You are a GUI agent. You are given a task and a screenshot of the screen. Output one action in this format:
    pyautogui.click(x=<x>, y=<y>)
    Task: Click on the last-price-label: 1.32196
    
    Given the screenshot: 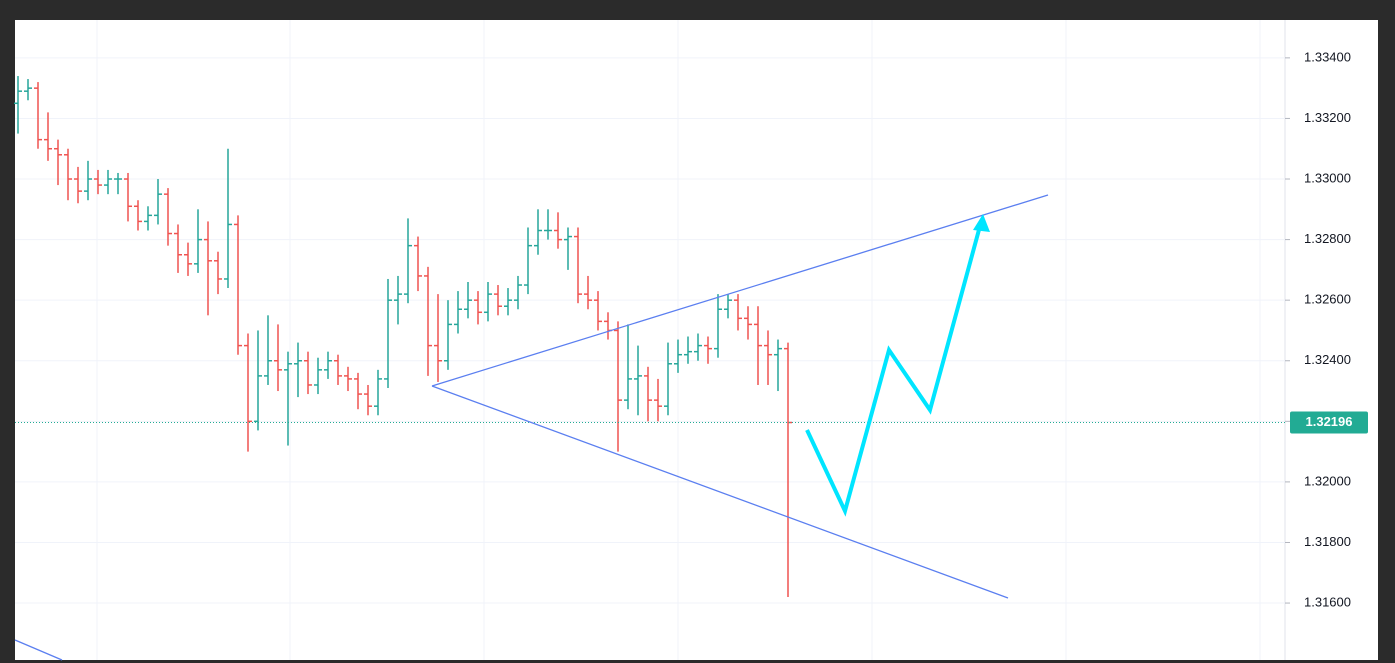 What is the action you would take?
    pyautogui.click(x=1329, y=421)
    